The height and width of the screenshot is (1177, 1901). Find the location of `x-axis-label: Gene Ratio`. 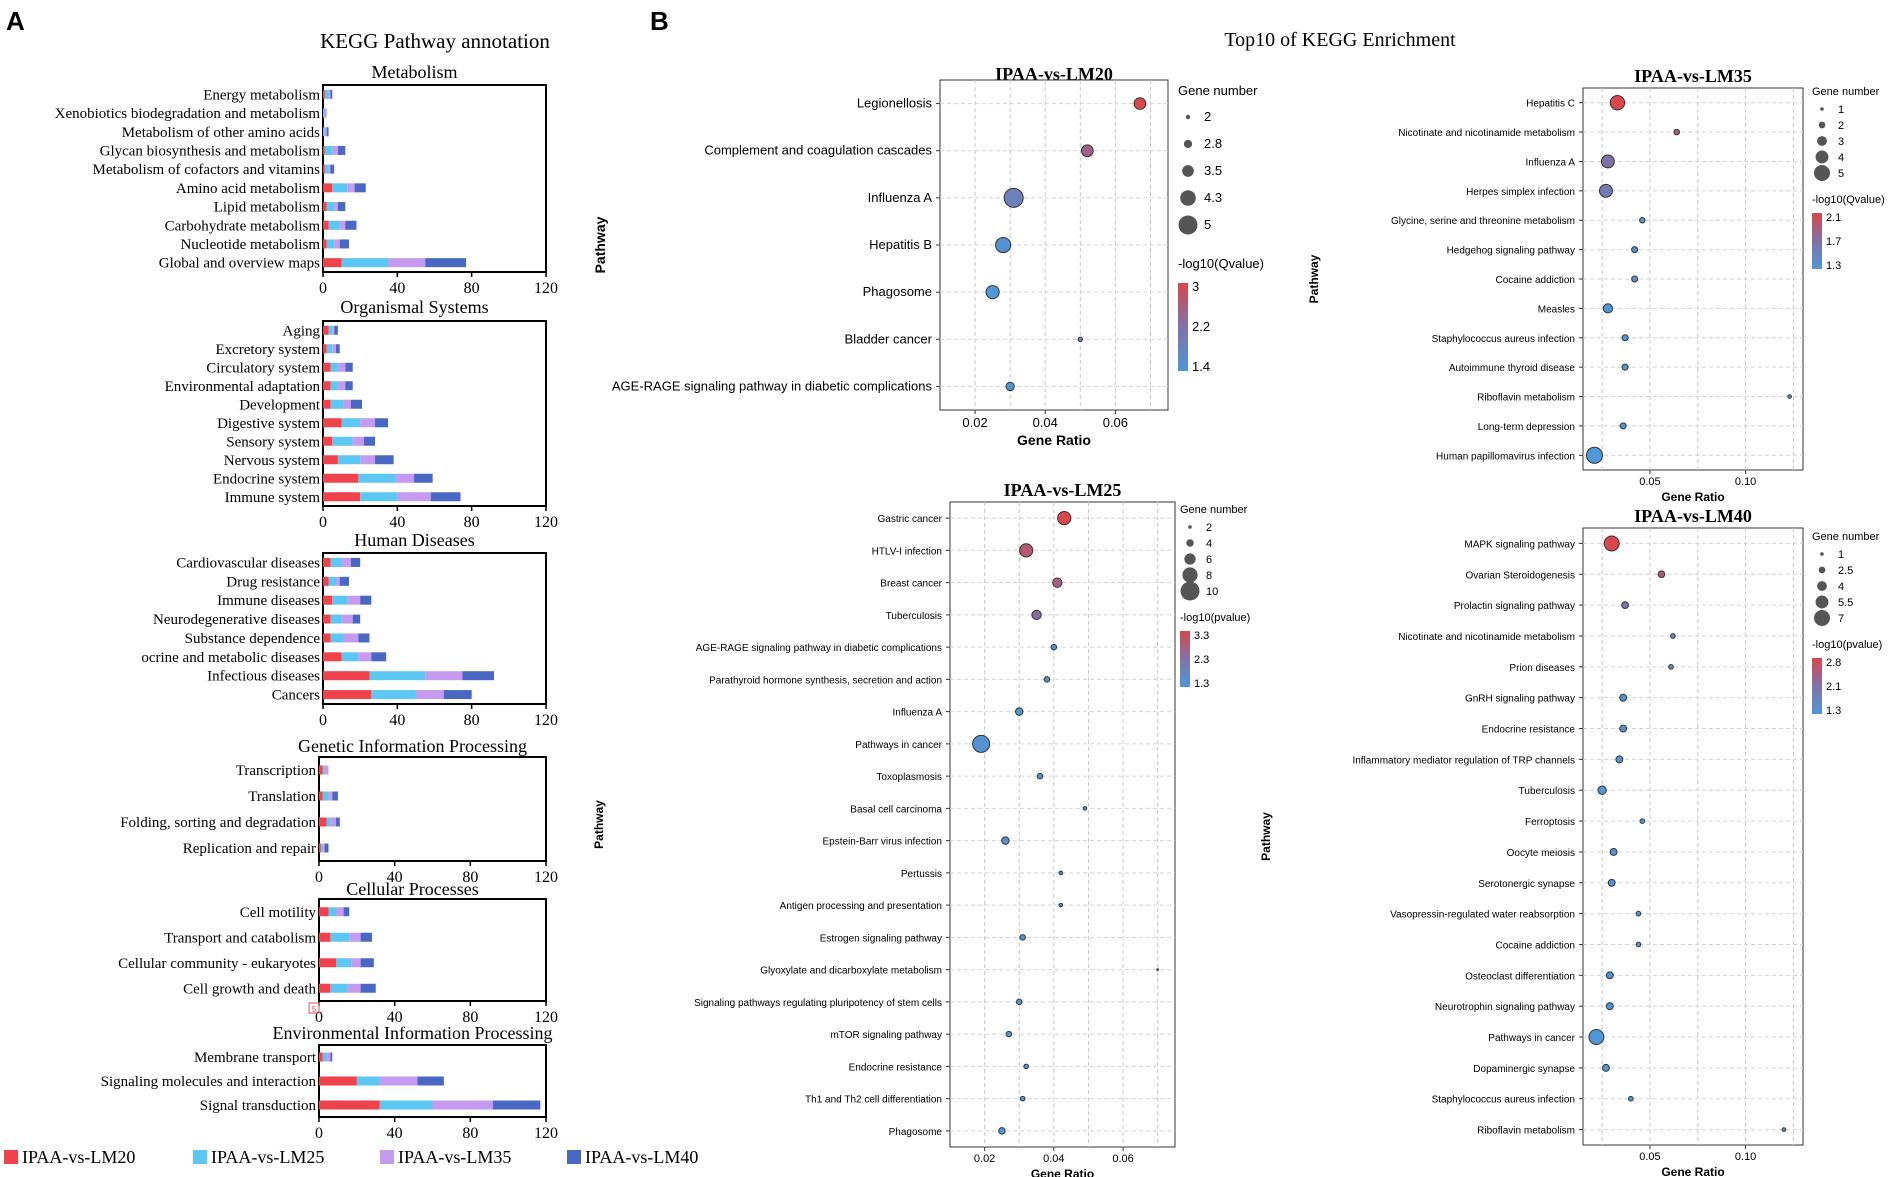

x-axis-label: Gene Ratio is located at coordinates (1692, 1171).